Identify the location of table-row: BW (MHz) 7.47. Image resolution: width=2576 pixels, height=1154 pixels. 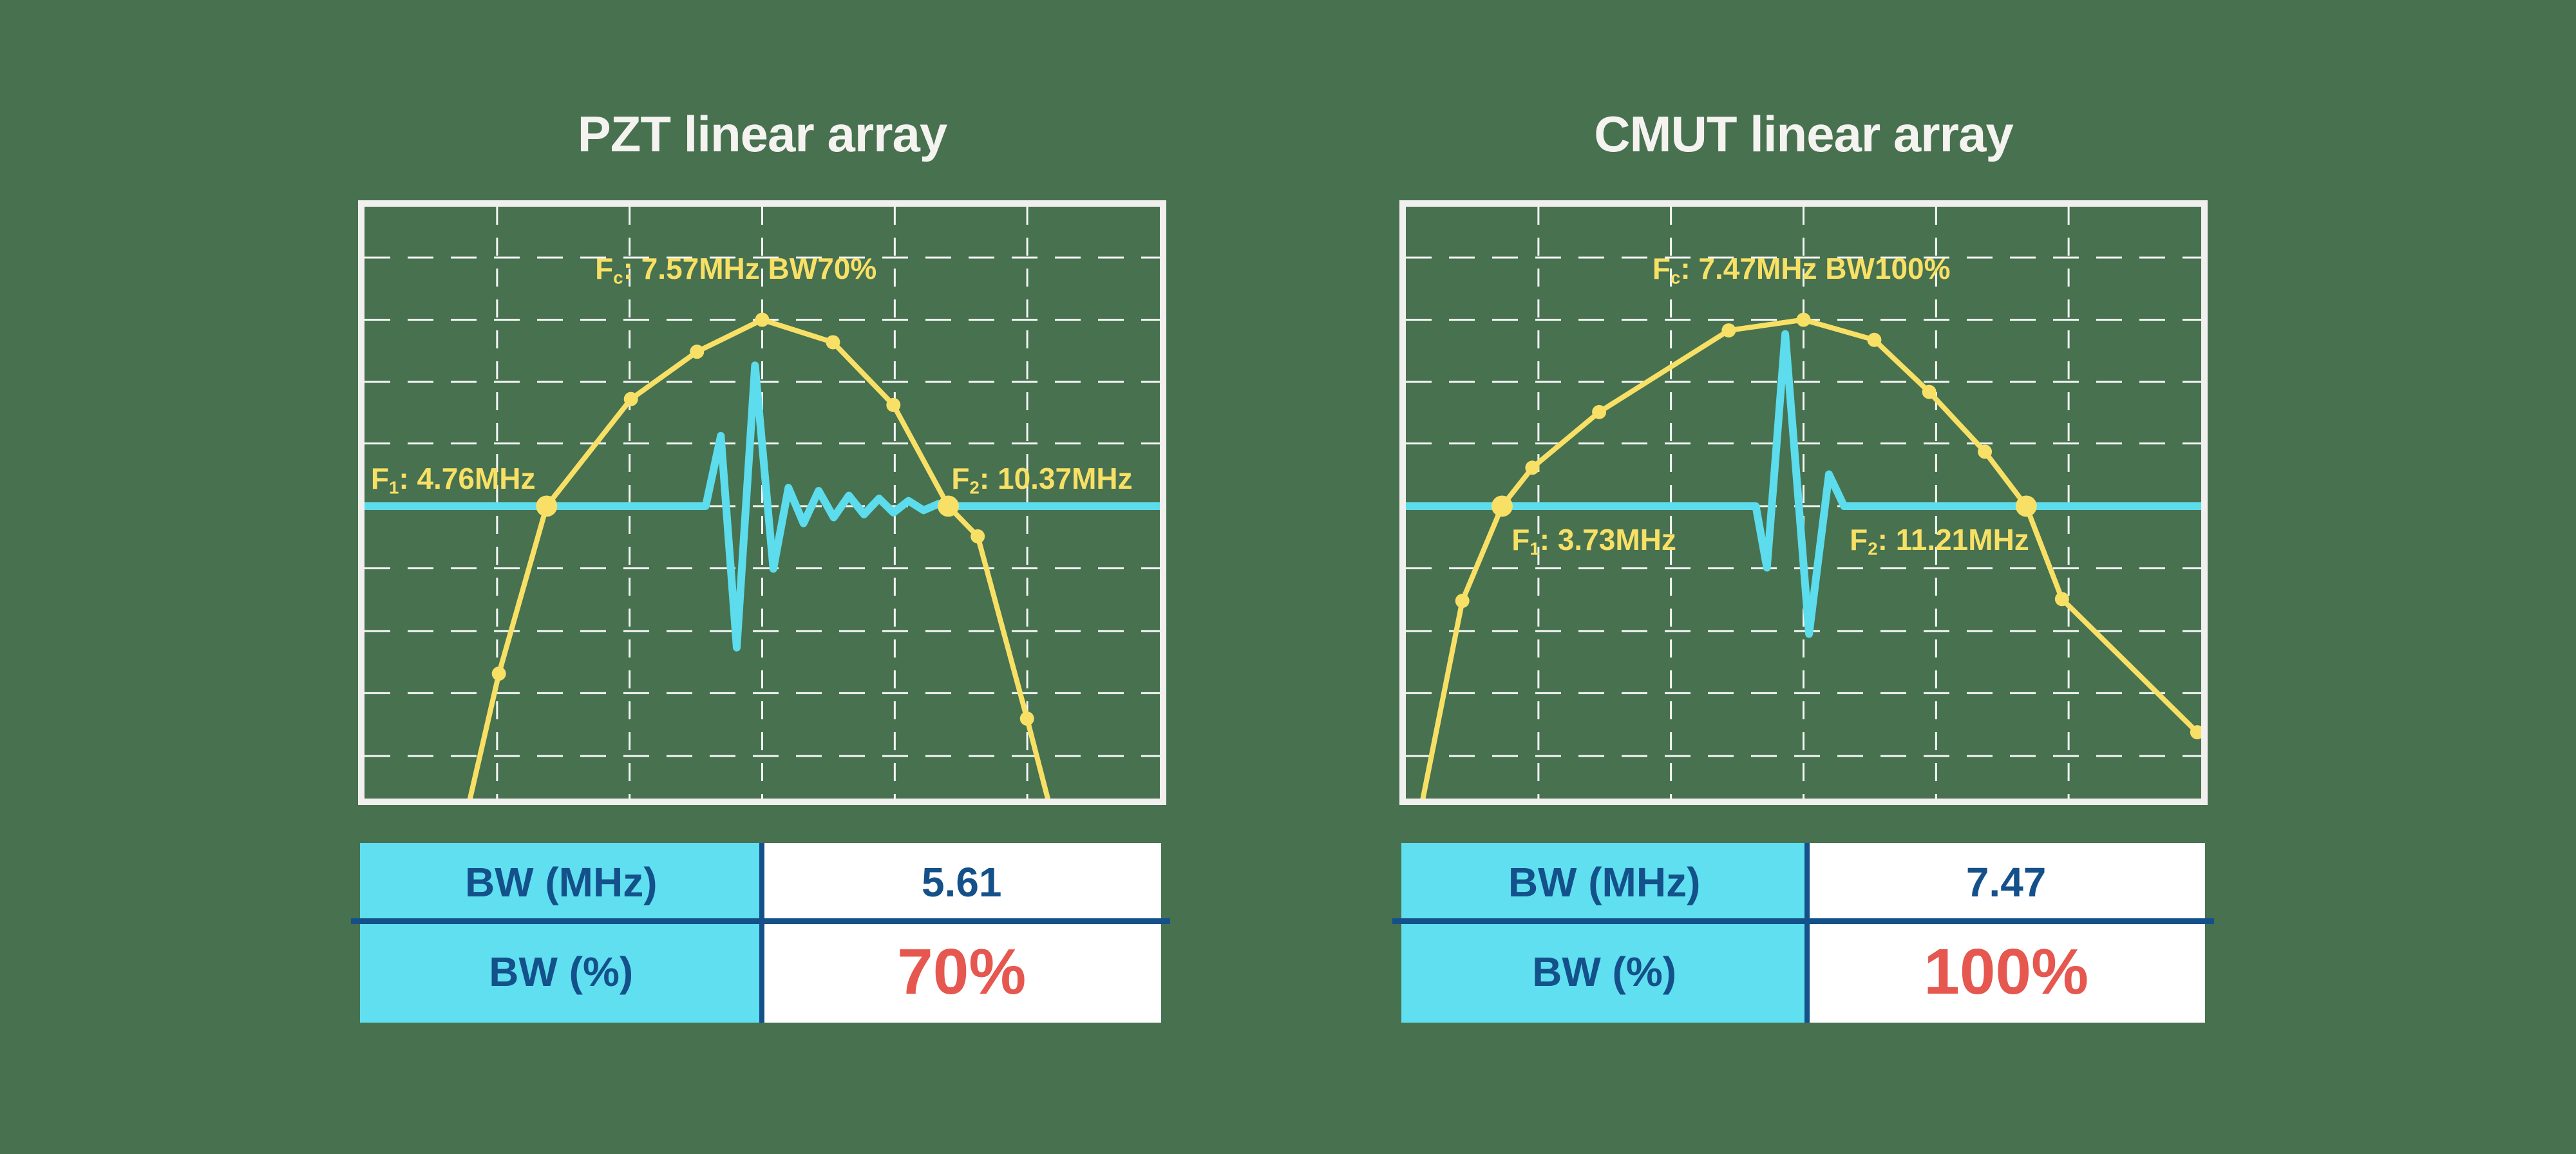
(1803, 882).